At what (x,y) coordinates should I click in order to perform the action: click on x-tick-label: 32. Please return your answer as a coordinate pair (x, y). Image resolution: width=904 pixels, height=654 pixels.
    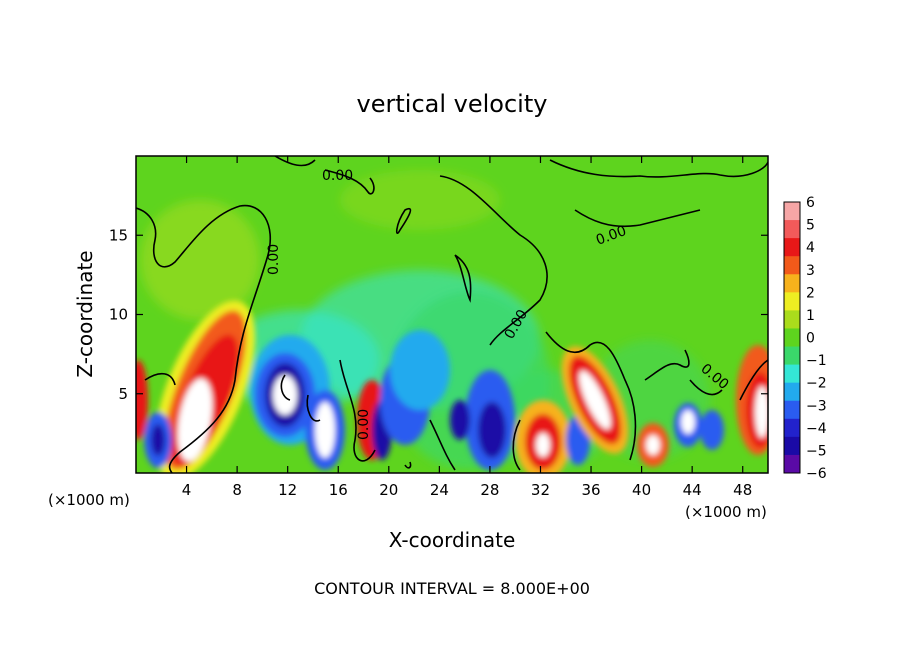
    Looking at the image, I should click on (540, 490).